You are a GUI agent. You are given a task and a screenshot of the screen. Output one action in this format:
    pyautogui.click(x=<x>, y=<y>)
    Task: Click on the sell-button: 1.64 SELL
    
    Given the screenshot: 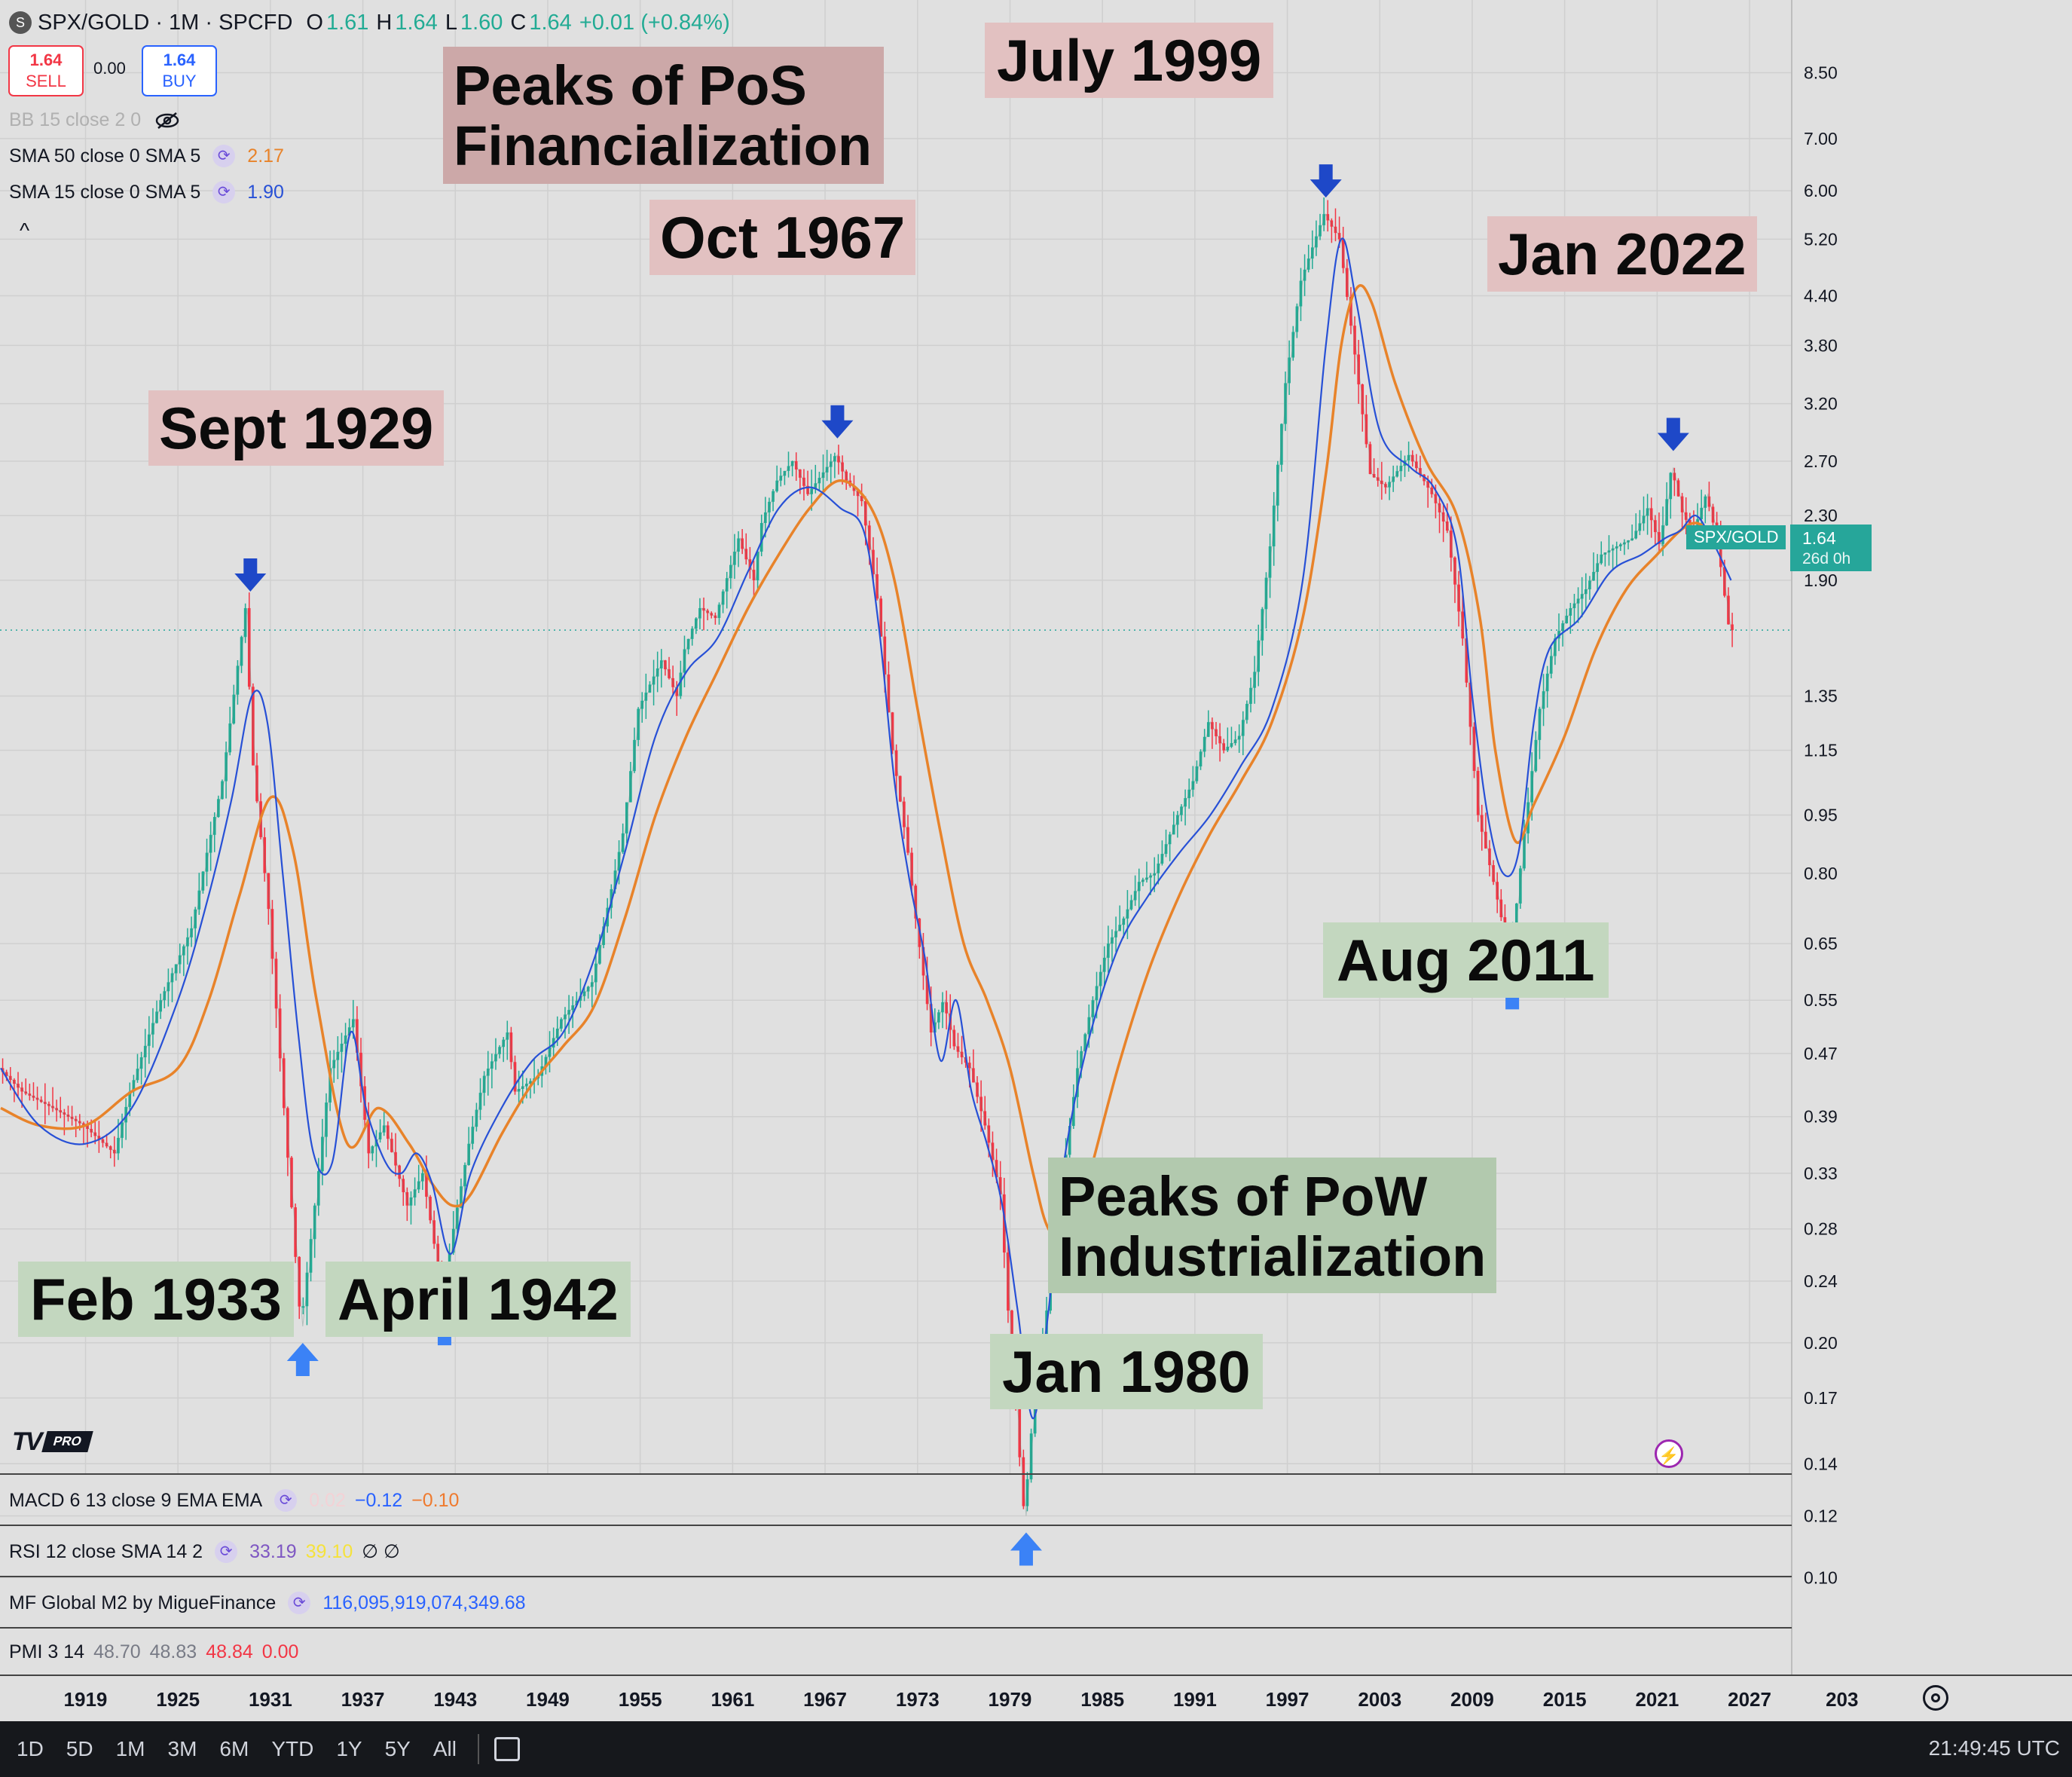 What is the action you would take?
    pyautogui.click(x=46, y=70)
    